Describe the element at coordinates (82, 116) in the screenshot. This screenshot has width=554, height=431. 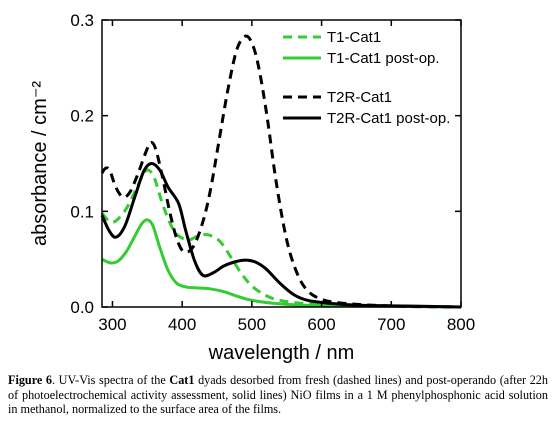
I see `y-tick-label: 0.2` at that location.